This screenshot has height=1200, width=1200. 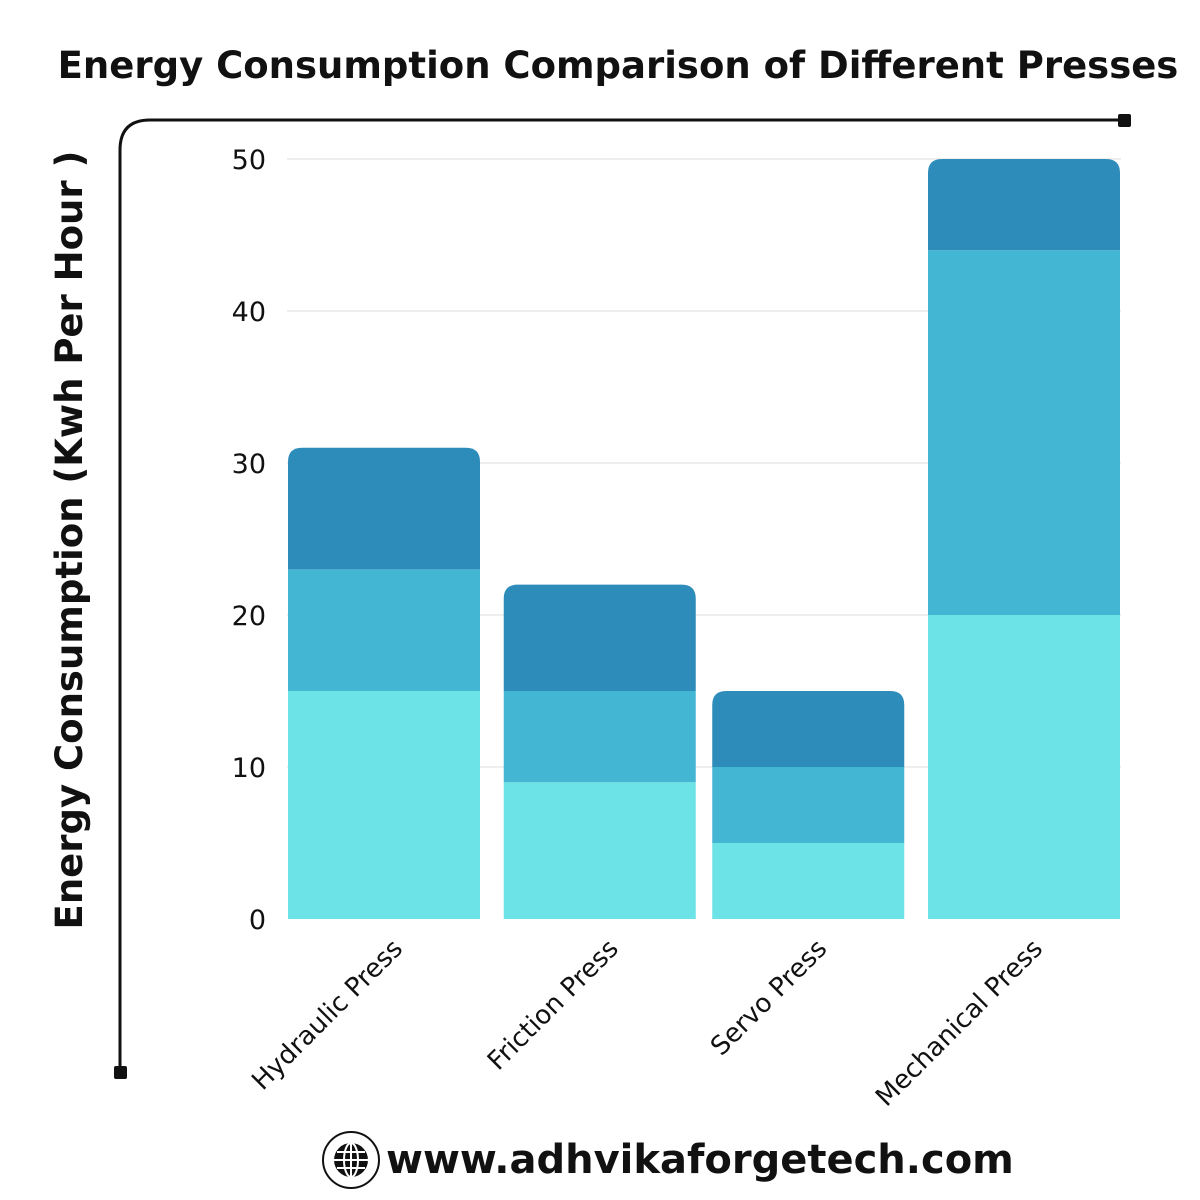 I want to click on y-tick-label: 40, so click(x=249, y=312).